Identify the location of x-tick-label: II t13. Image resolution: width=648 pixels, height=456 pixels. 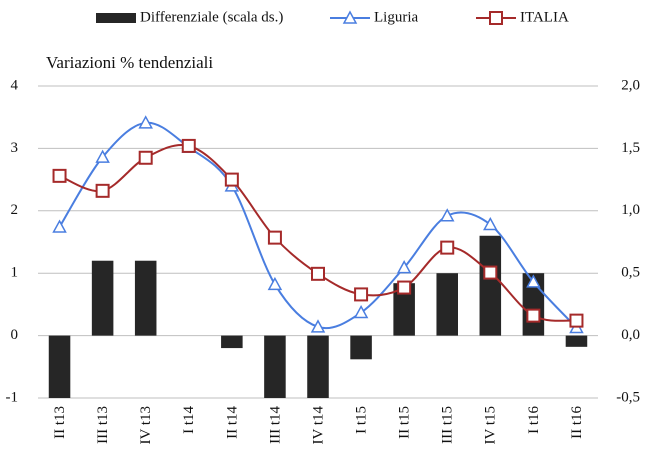
(60, 422).